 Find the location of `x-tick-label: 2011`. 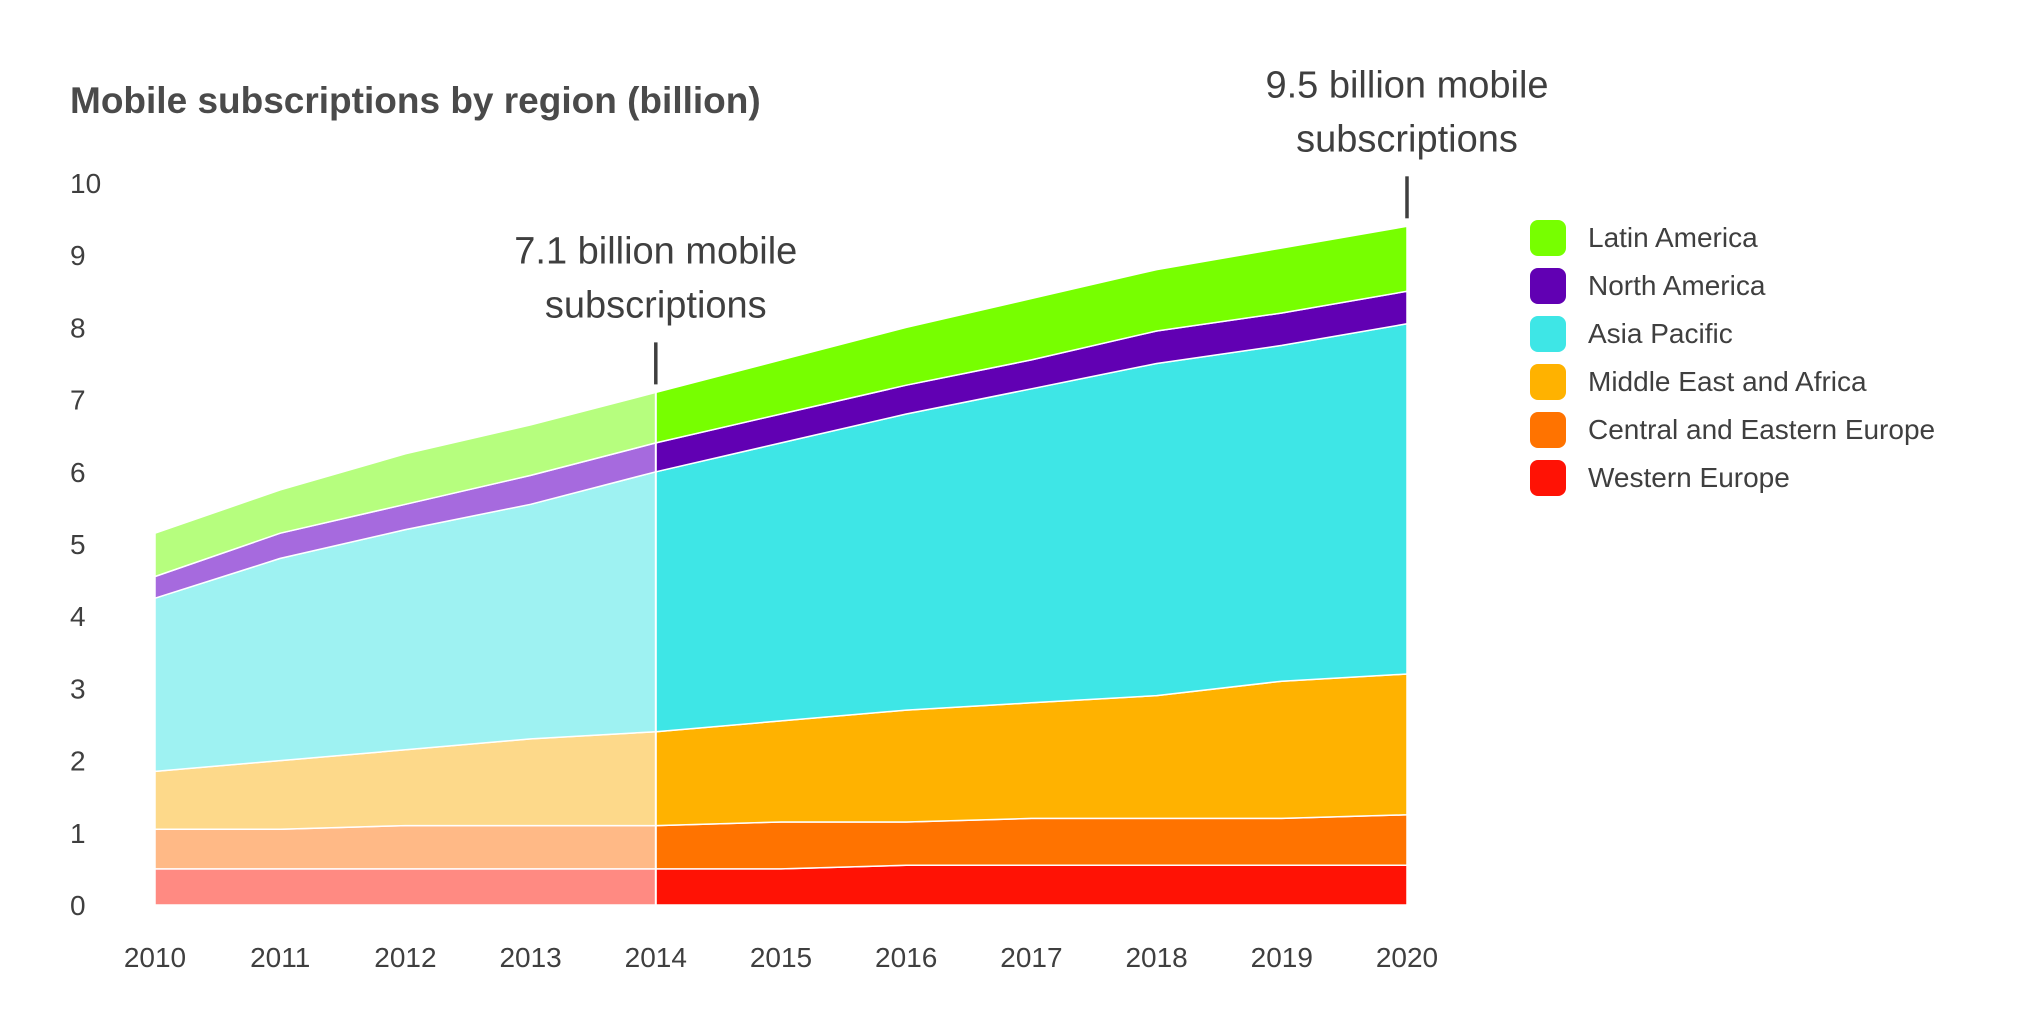

x-tick-label: 2011 is located at coordinates (280, 957).